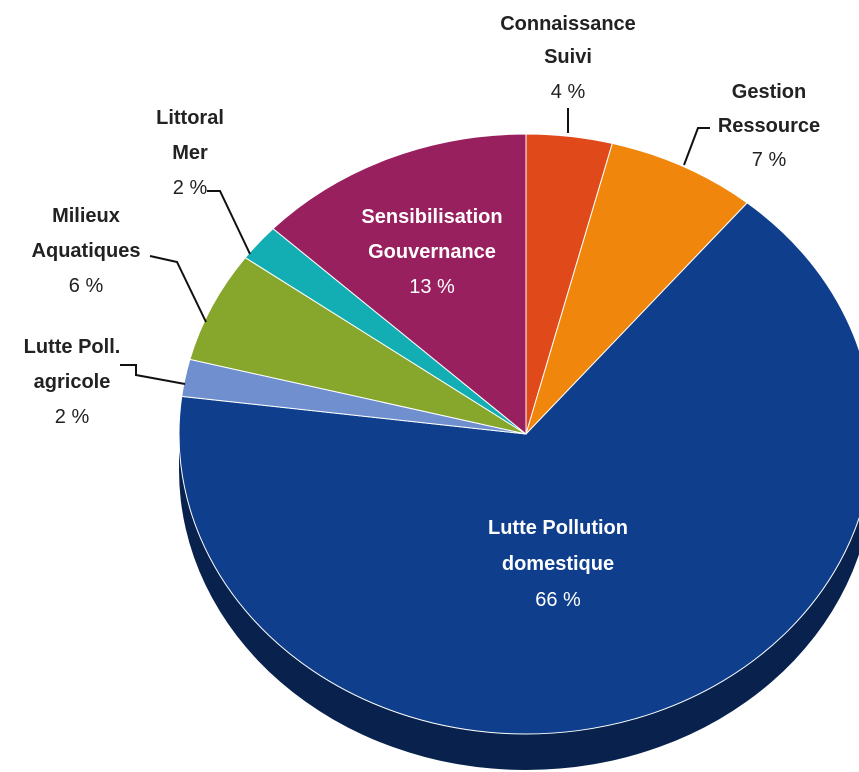 This screenshot has width=859, height=772. What do you see at coordinates (568, 24) in the screenshot?
I see `label-line1: Connaissance` at bounding box center [568, 24].